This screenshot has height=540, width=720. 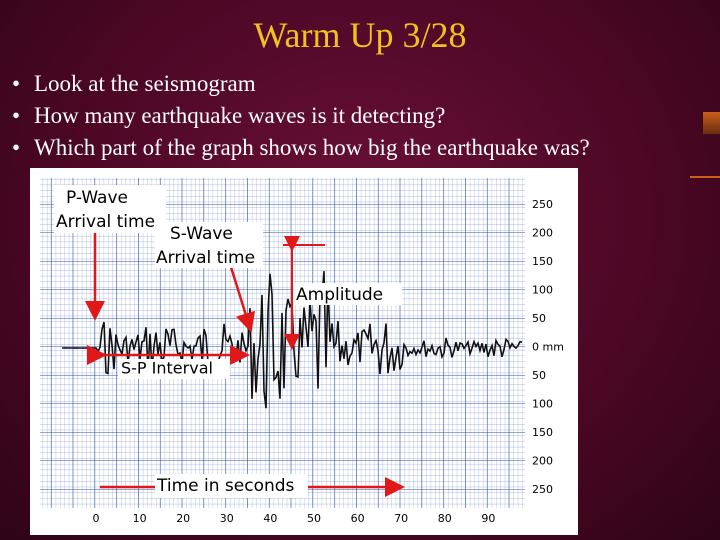 I want to click on y-labels: 250 200 150 100 50 0 mm 50 100 150 200 250, so click(x=548, y=347).